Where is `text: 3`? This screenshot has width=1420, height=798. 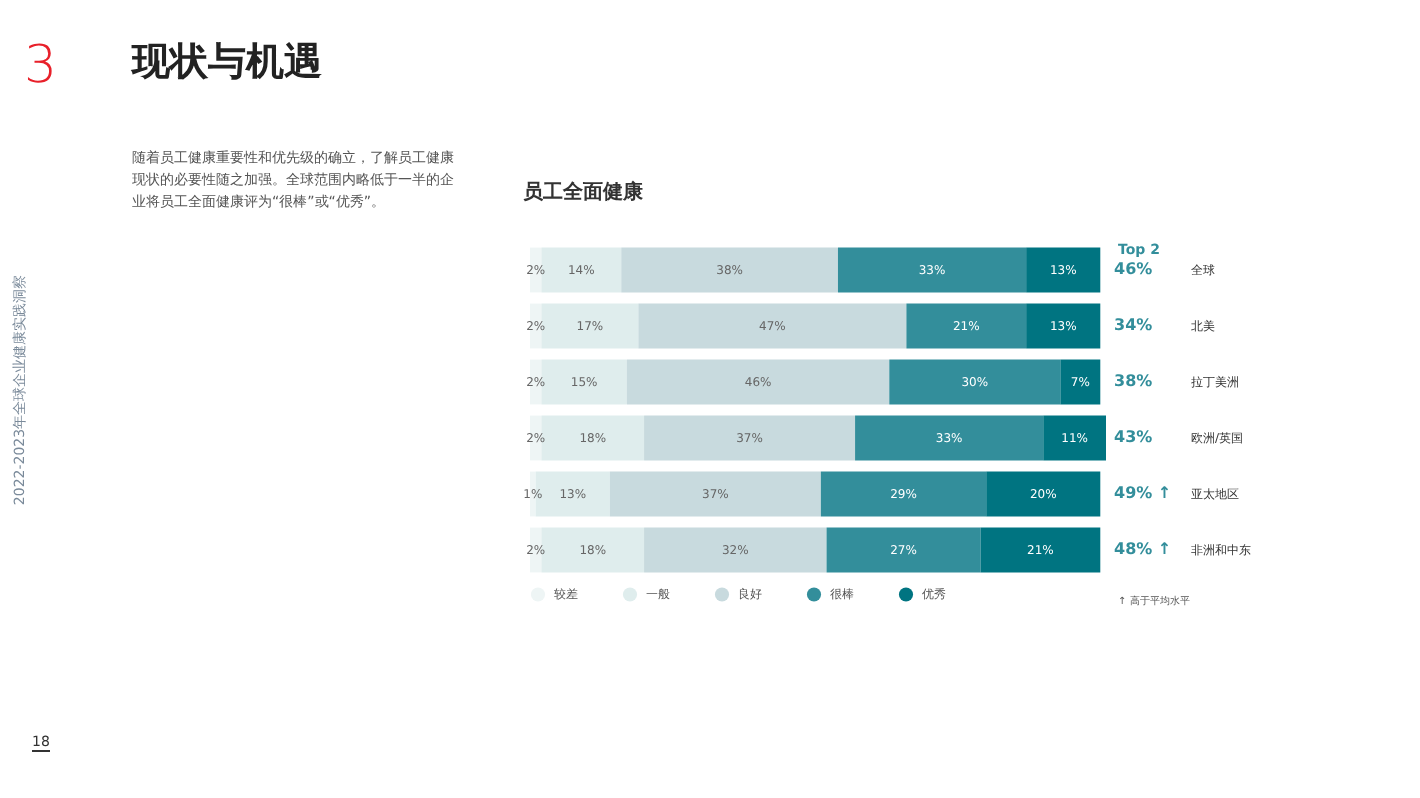
text: 3 is located at coordinates (41, 66).